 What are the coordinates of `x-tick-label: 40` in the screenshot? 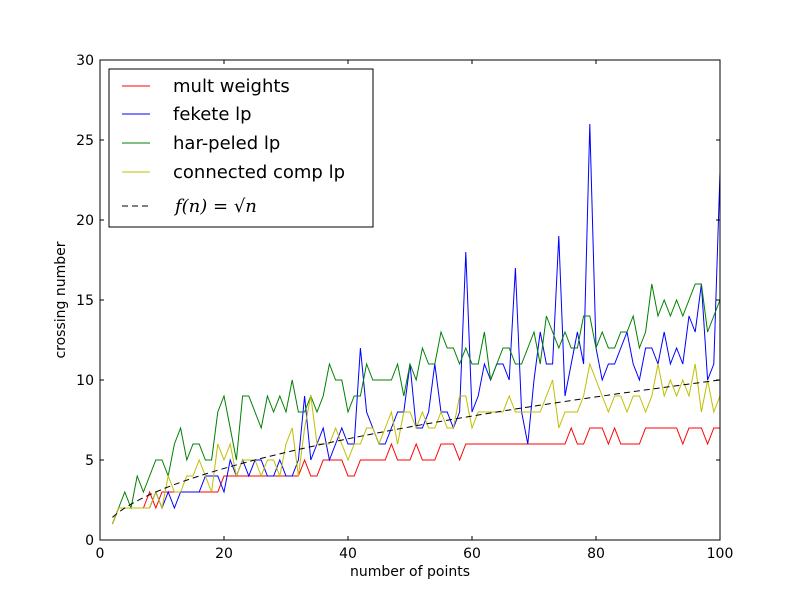 It's located at (348, 554).